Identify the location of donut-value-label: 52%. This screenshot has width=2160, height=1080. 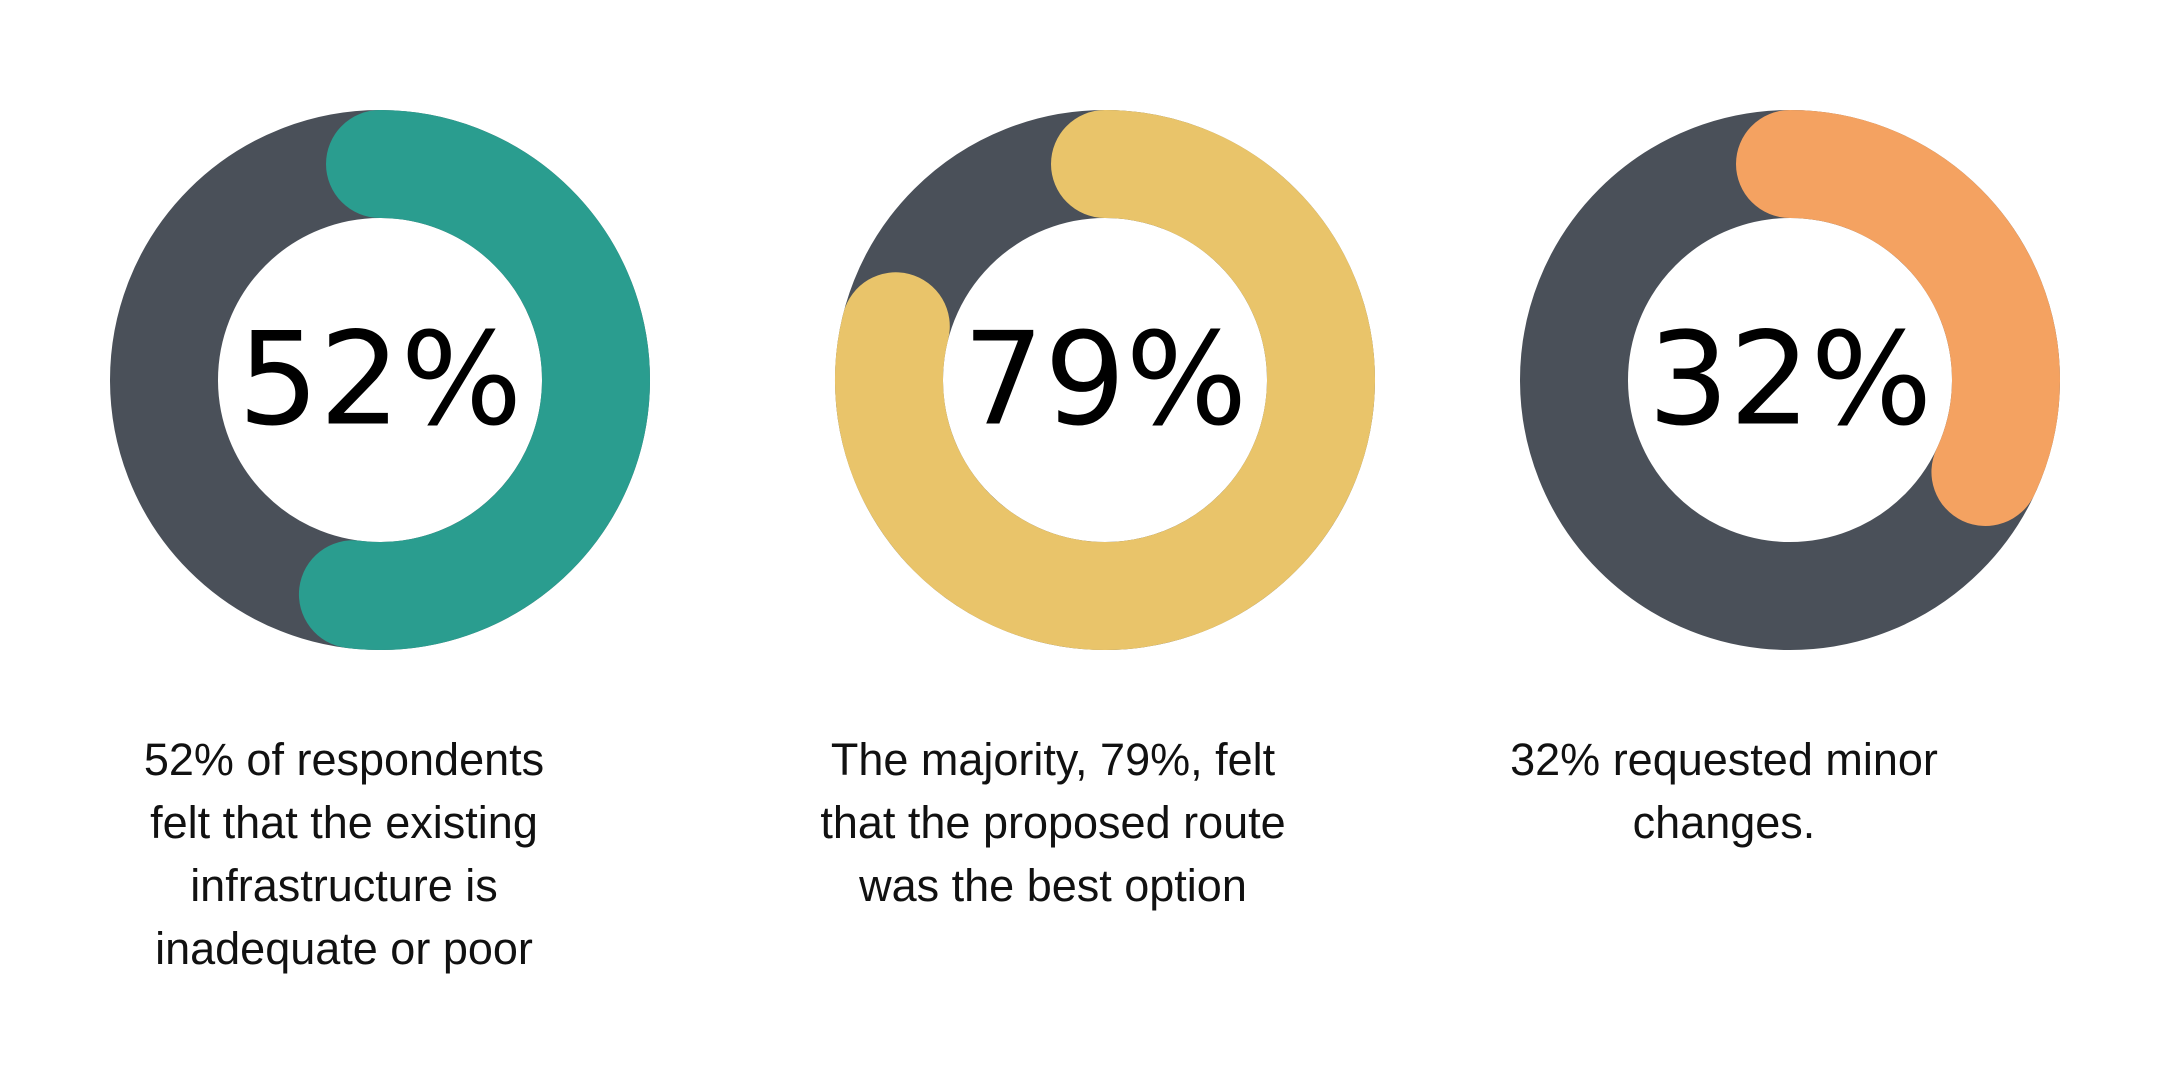
(380, 380).